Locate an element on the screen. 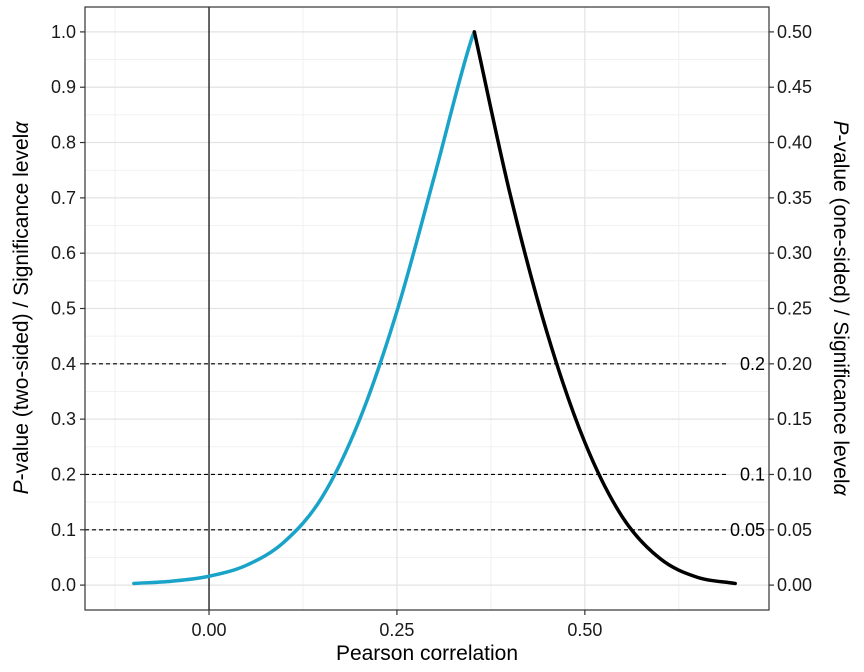 The height and width of the screenshot is (672, 864). reference-line-label: 0.05 is located at coordinates (747, 530).